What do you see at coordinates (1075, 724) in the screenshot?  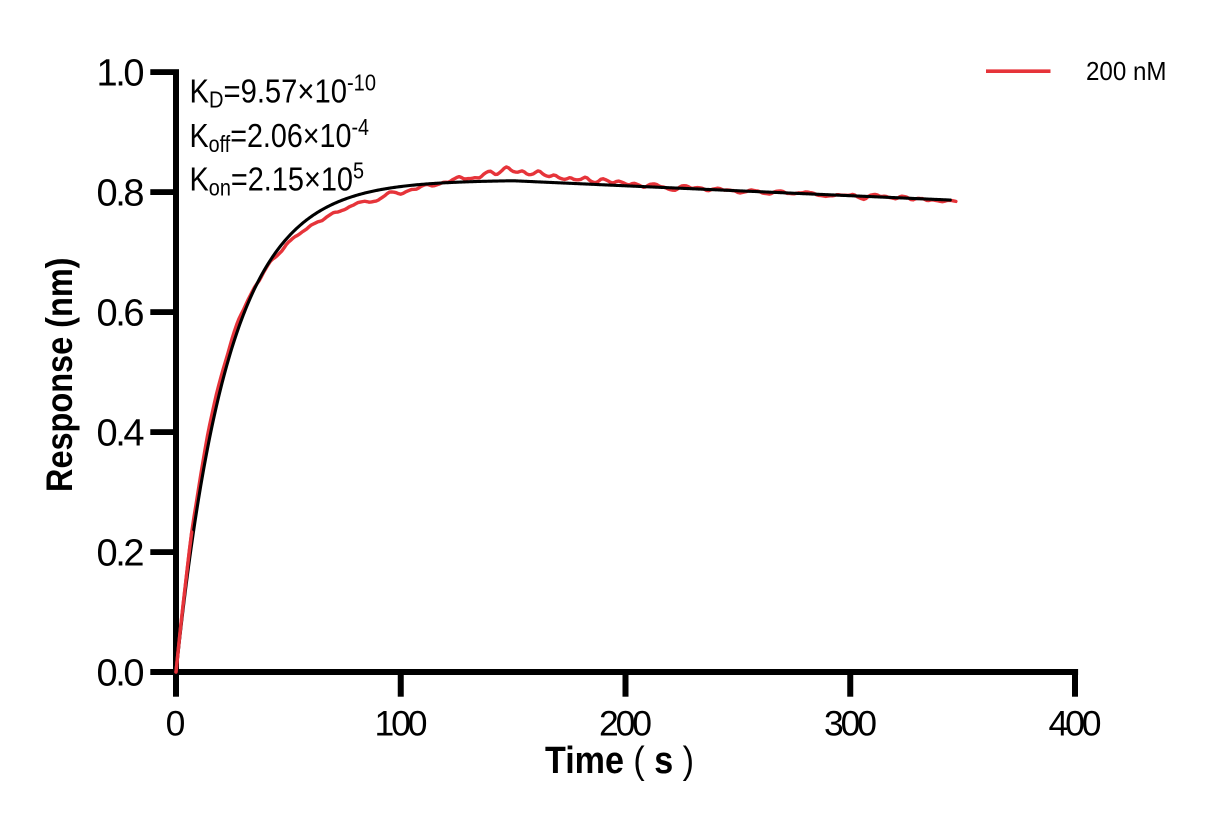 I see `svg-text: 400` at bounding box center [1075, 724].